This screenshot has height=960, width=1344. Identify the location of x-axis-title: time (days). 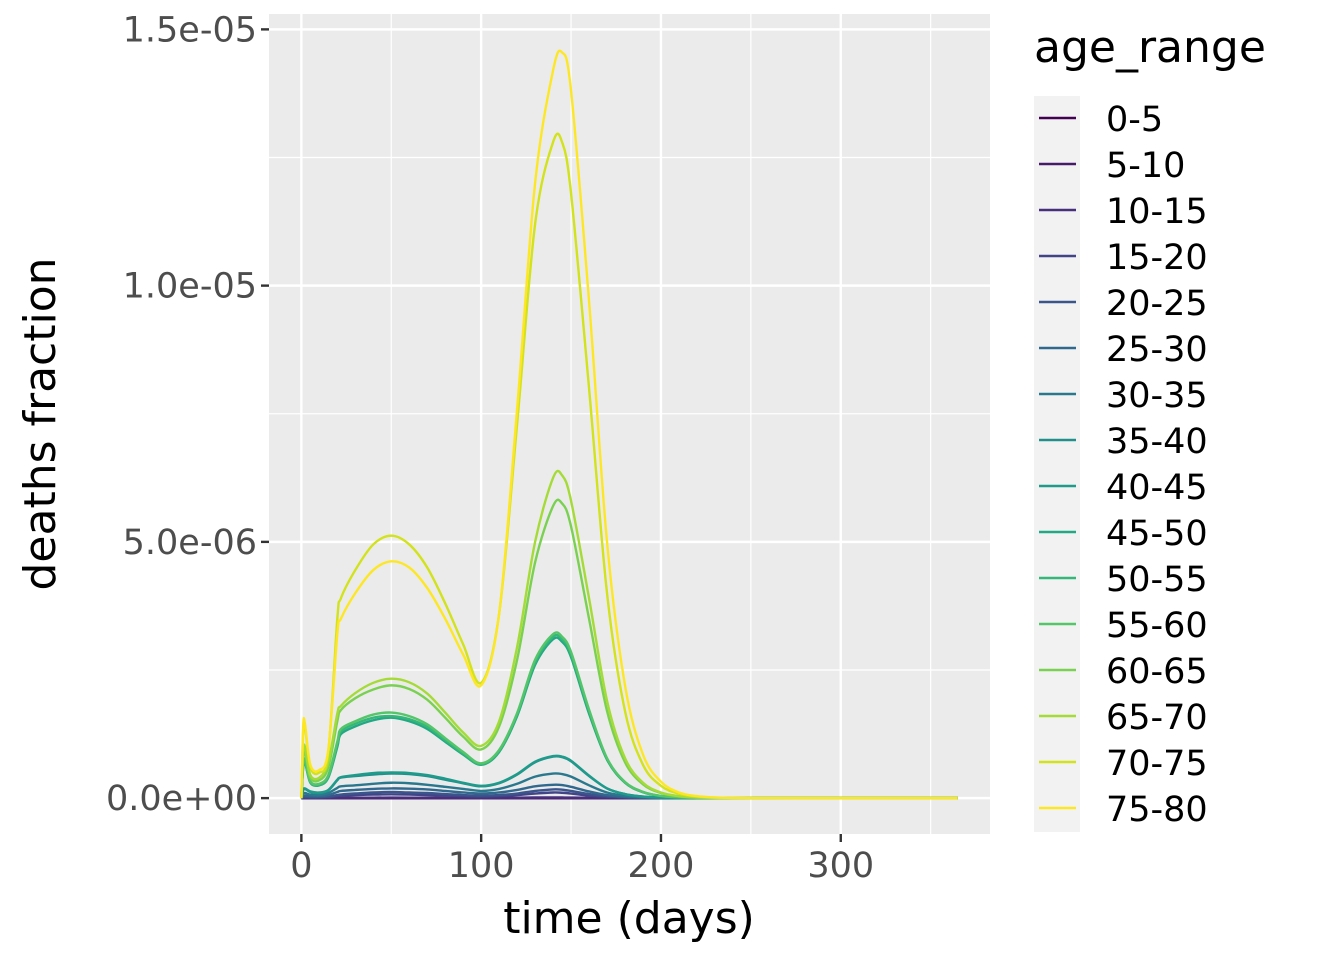
(629, 918).